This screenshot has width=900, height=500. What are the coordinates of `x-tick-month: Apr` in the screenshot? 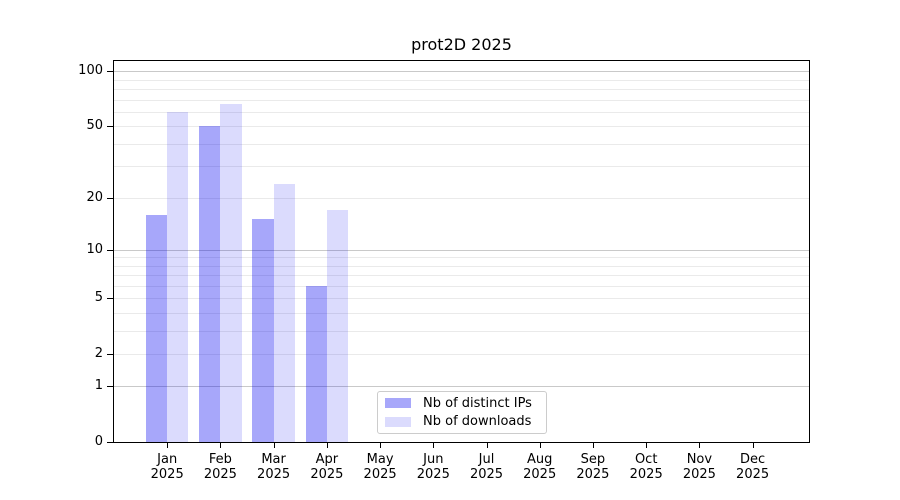 It's located at (327, 459).